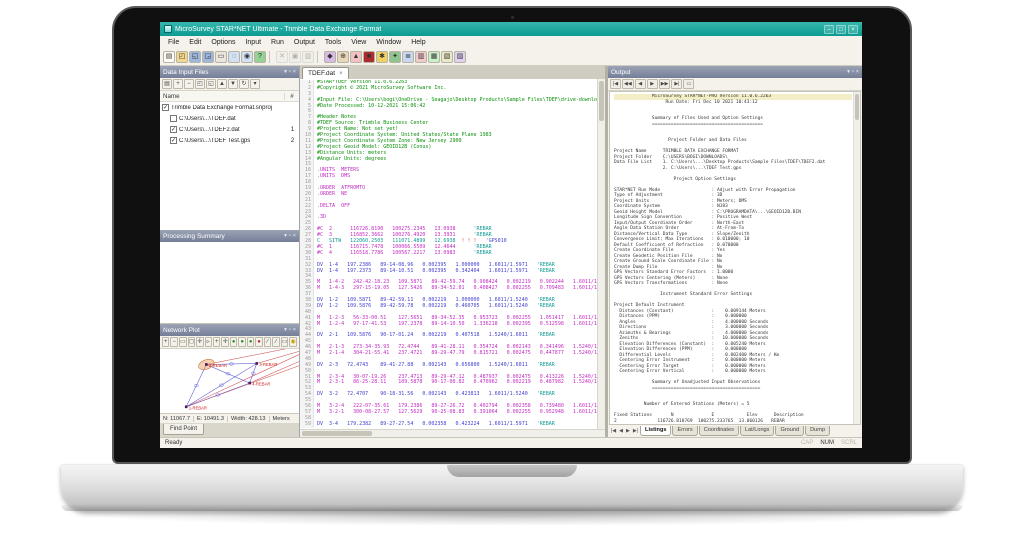 The width and height of the screenshot is (1024, 535). I want to click on add-file-icon: +, so click(178, 84).